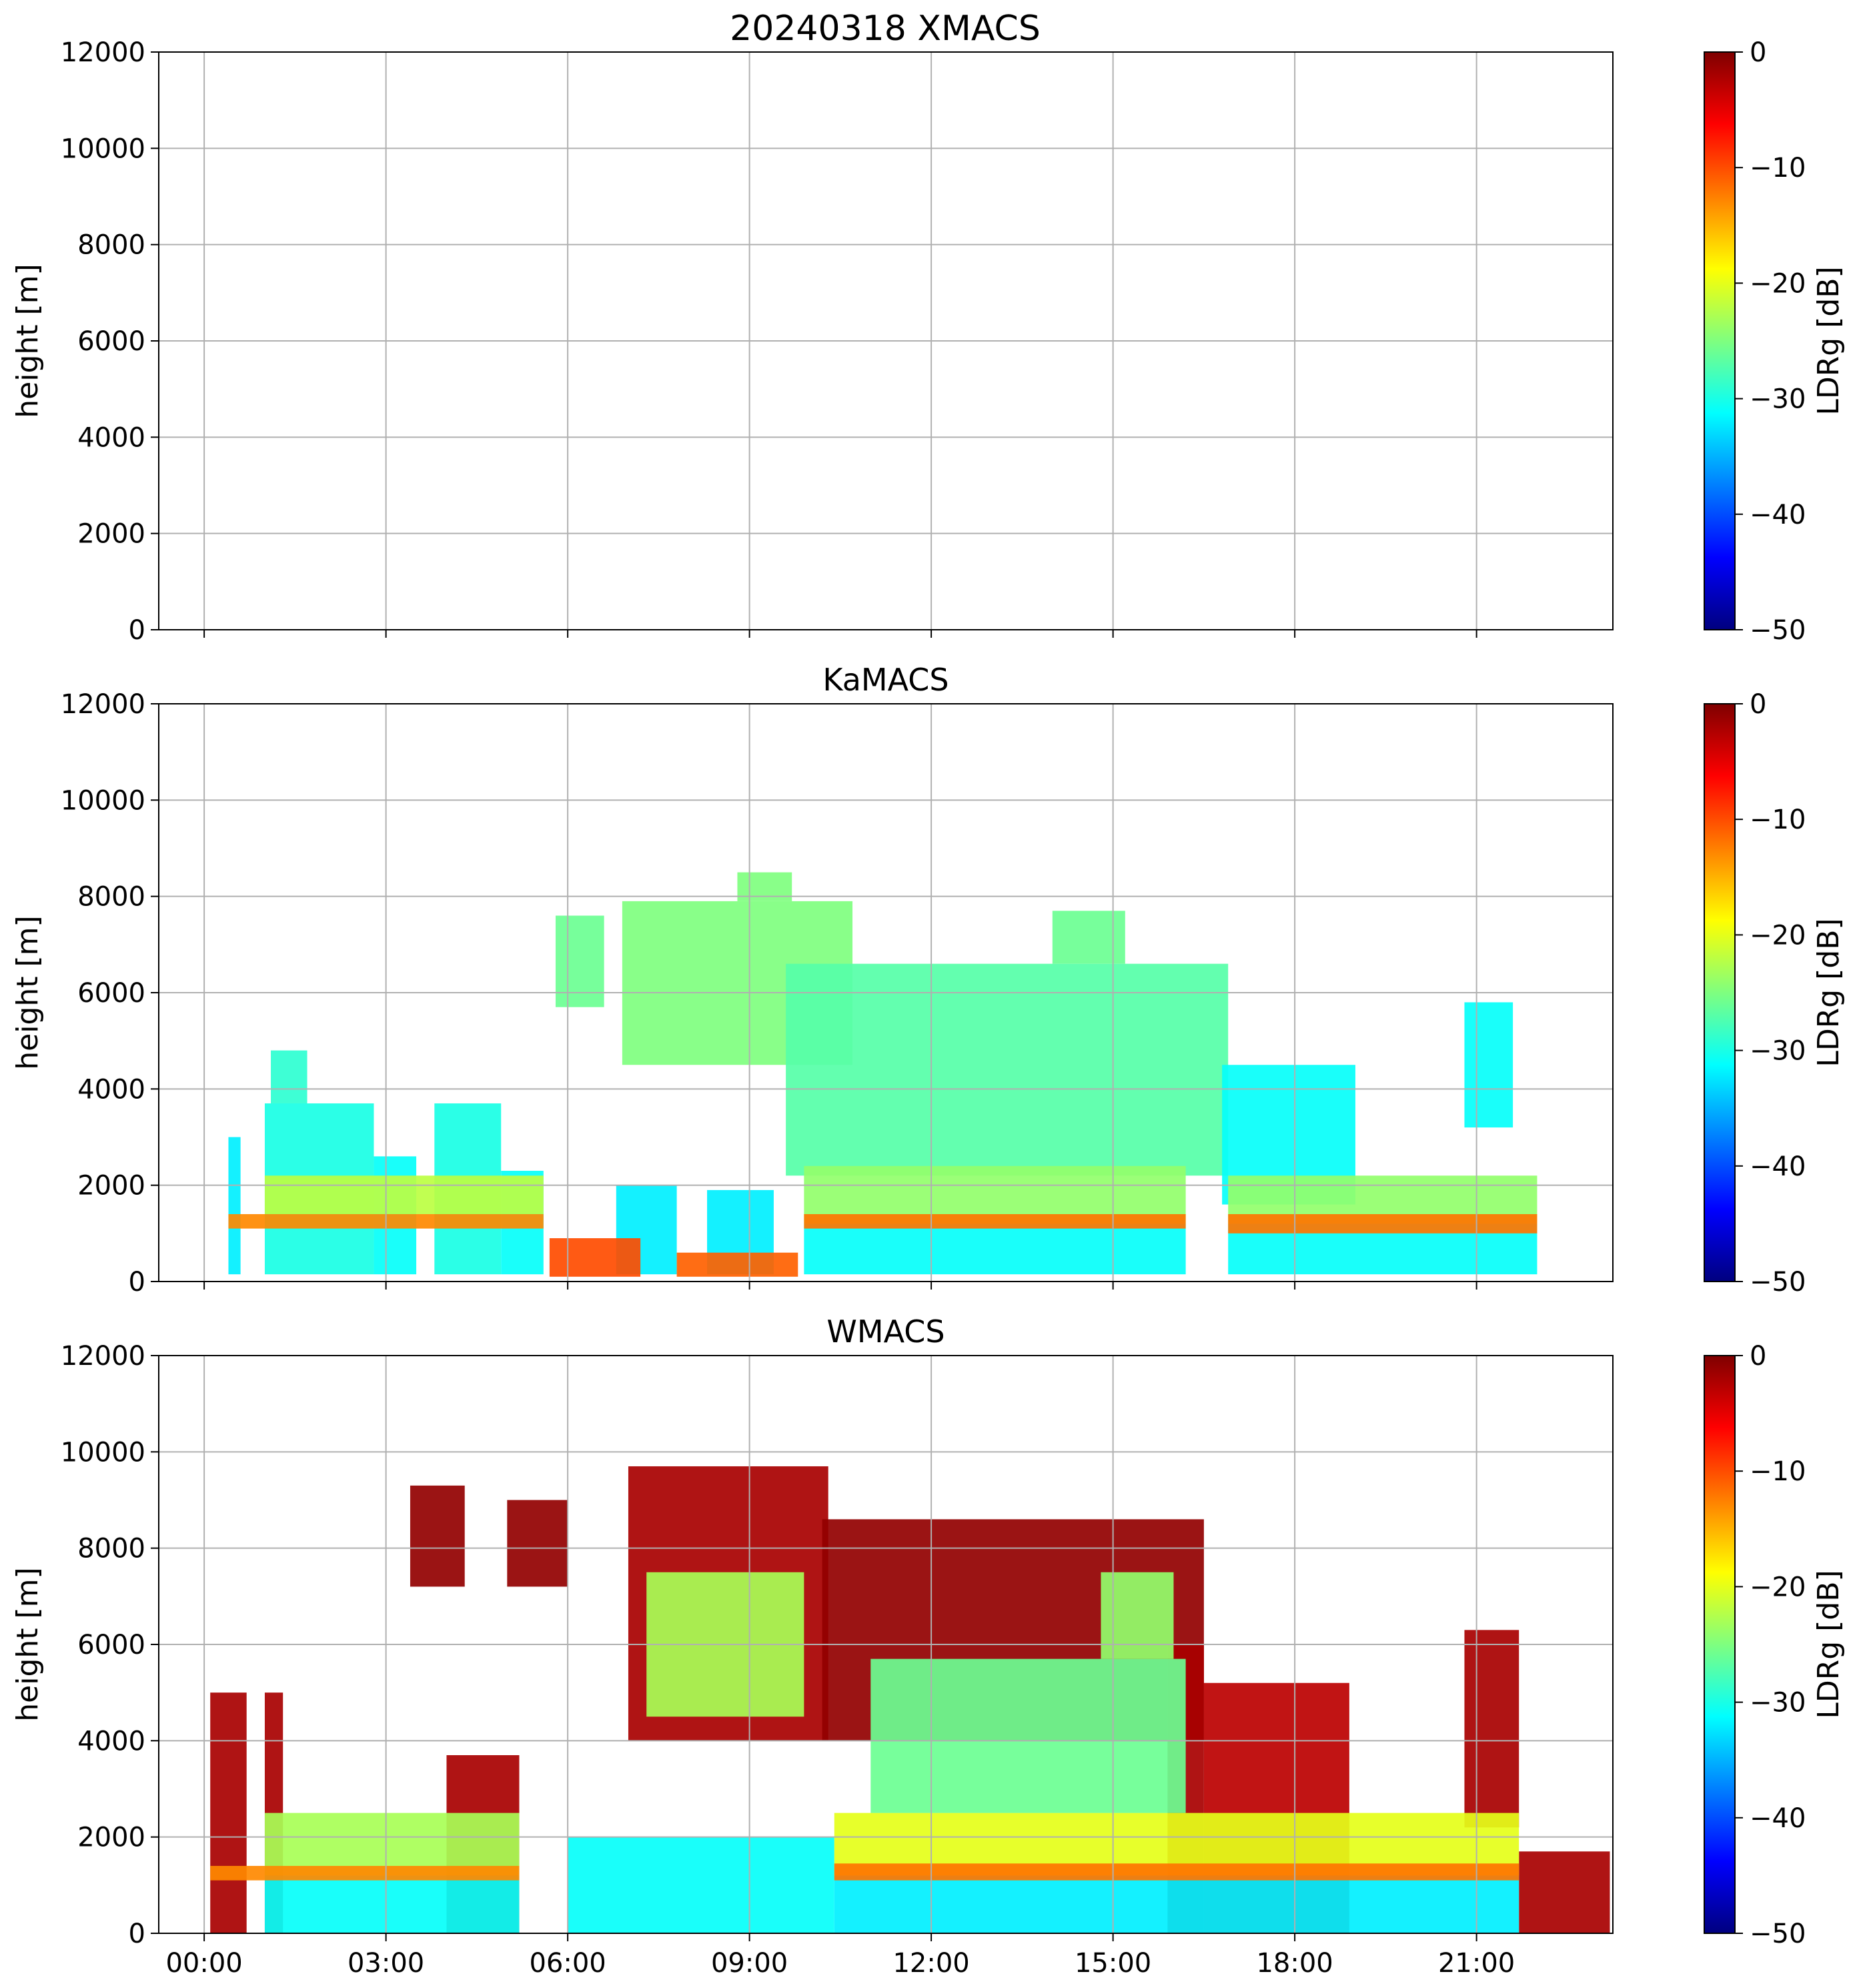  Describe the element at coordinates (750, 1963) in the screenshot. I see `x-tick-label: 09:00` at that location.